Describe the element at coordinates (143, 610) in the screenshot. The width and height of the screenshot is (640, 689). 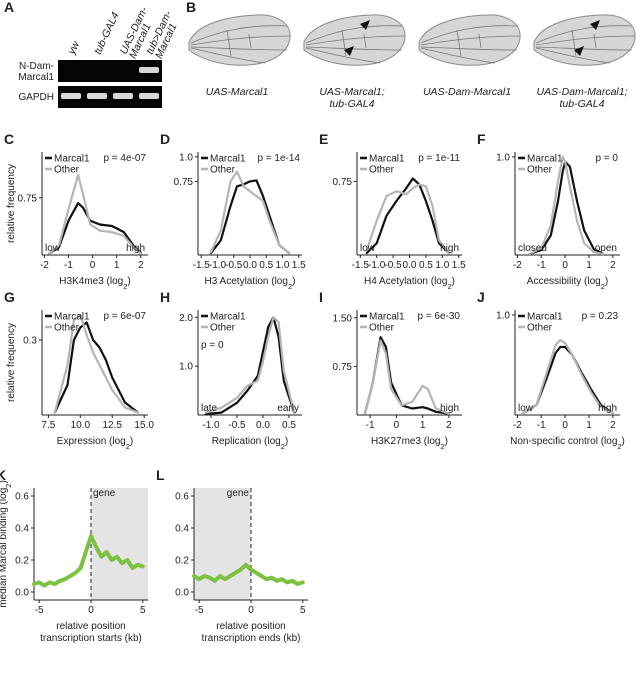
I see `x-tick-label: 5` at that location.